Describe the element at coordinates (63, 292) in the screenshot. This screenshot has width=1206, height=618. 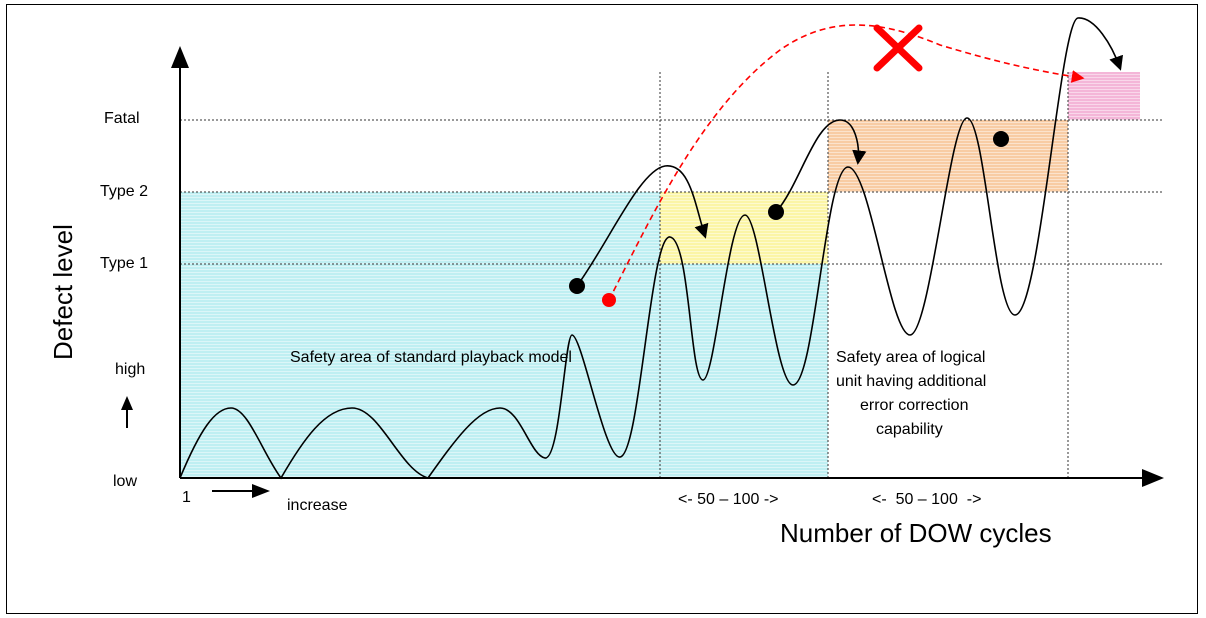
I see `y-axis-title: Defect level` at that location.